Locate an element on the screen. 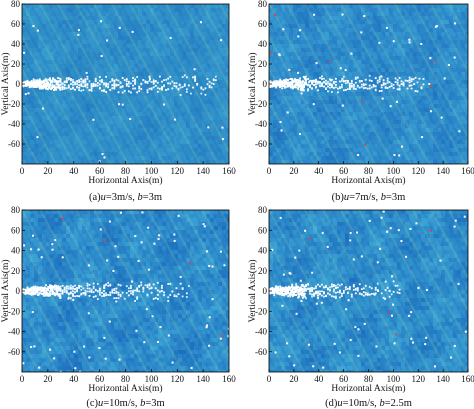 This screenshot has height=409, width=474. speckle is located at coordinates (107, 40).